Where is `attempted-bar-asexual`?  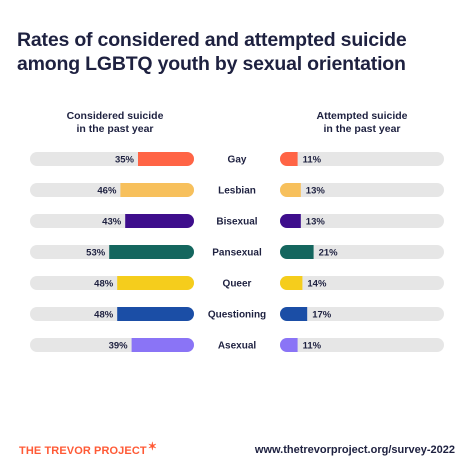
attempted-bar-asexual is located at coordinates (289, 345).